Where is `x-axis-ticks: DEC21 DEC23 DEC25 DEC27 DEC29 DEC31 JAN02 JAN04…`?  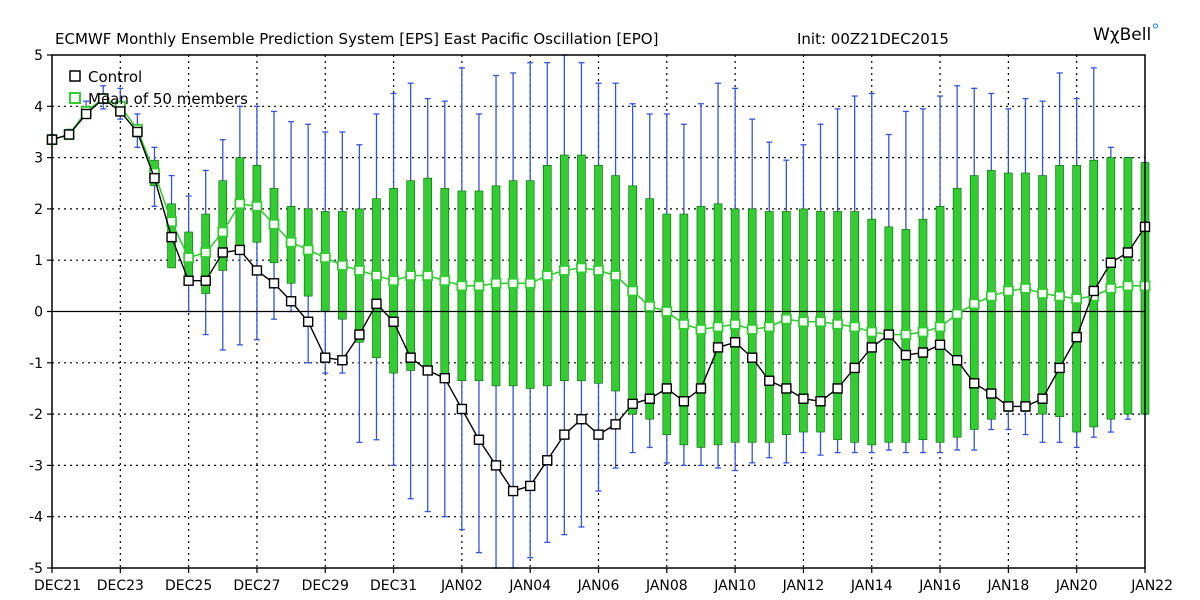
x-axis-ticks: DEC21 DEC23 DEC25 DEC27 DEC29 DEC31 JAN02 JAN04… is located at coordinates (603, 581).